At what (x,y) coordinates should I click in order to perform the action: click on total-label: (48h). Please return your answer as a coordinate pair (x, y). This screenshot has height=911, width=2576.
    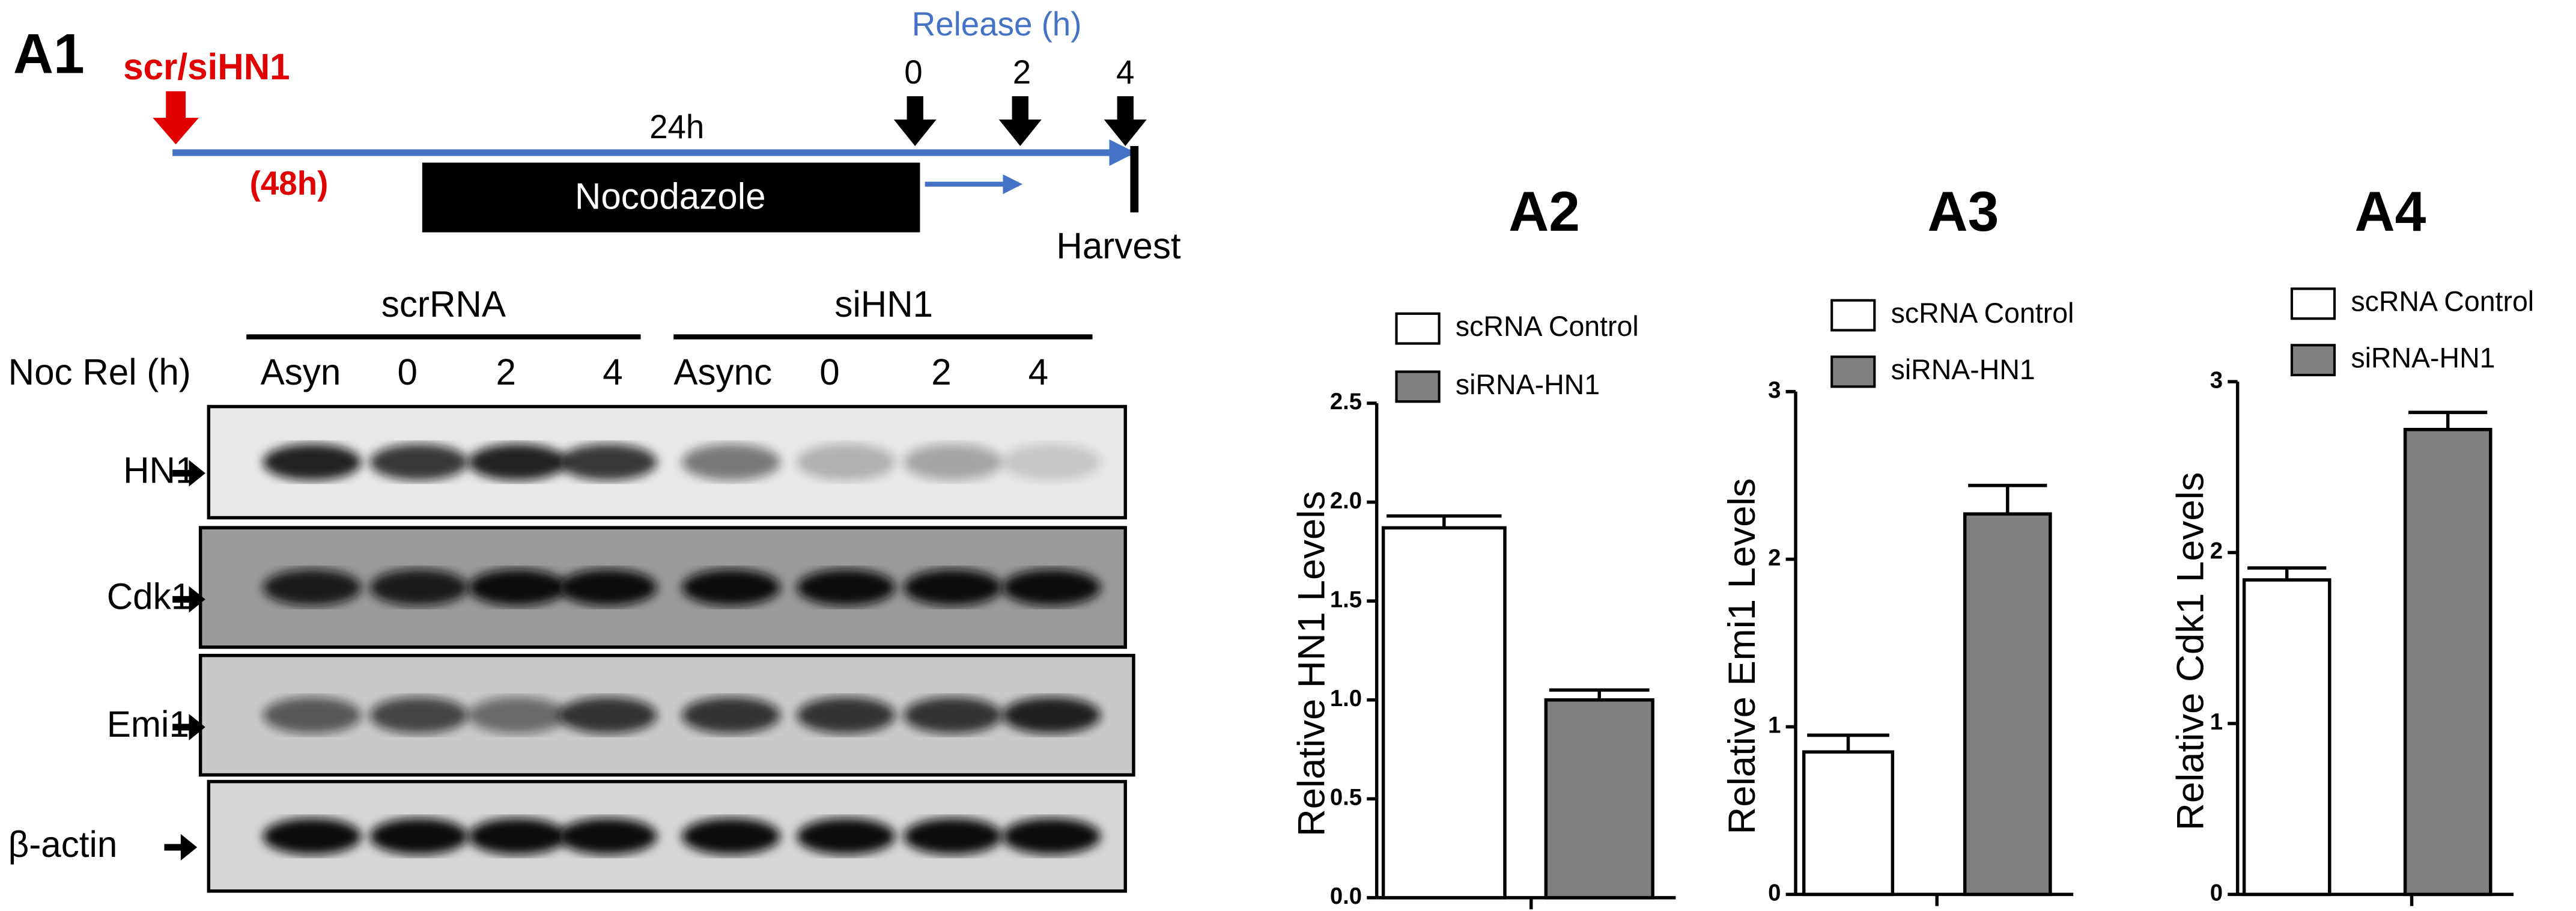
    Looking at the image, I should click on (289, 183).